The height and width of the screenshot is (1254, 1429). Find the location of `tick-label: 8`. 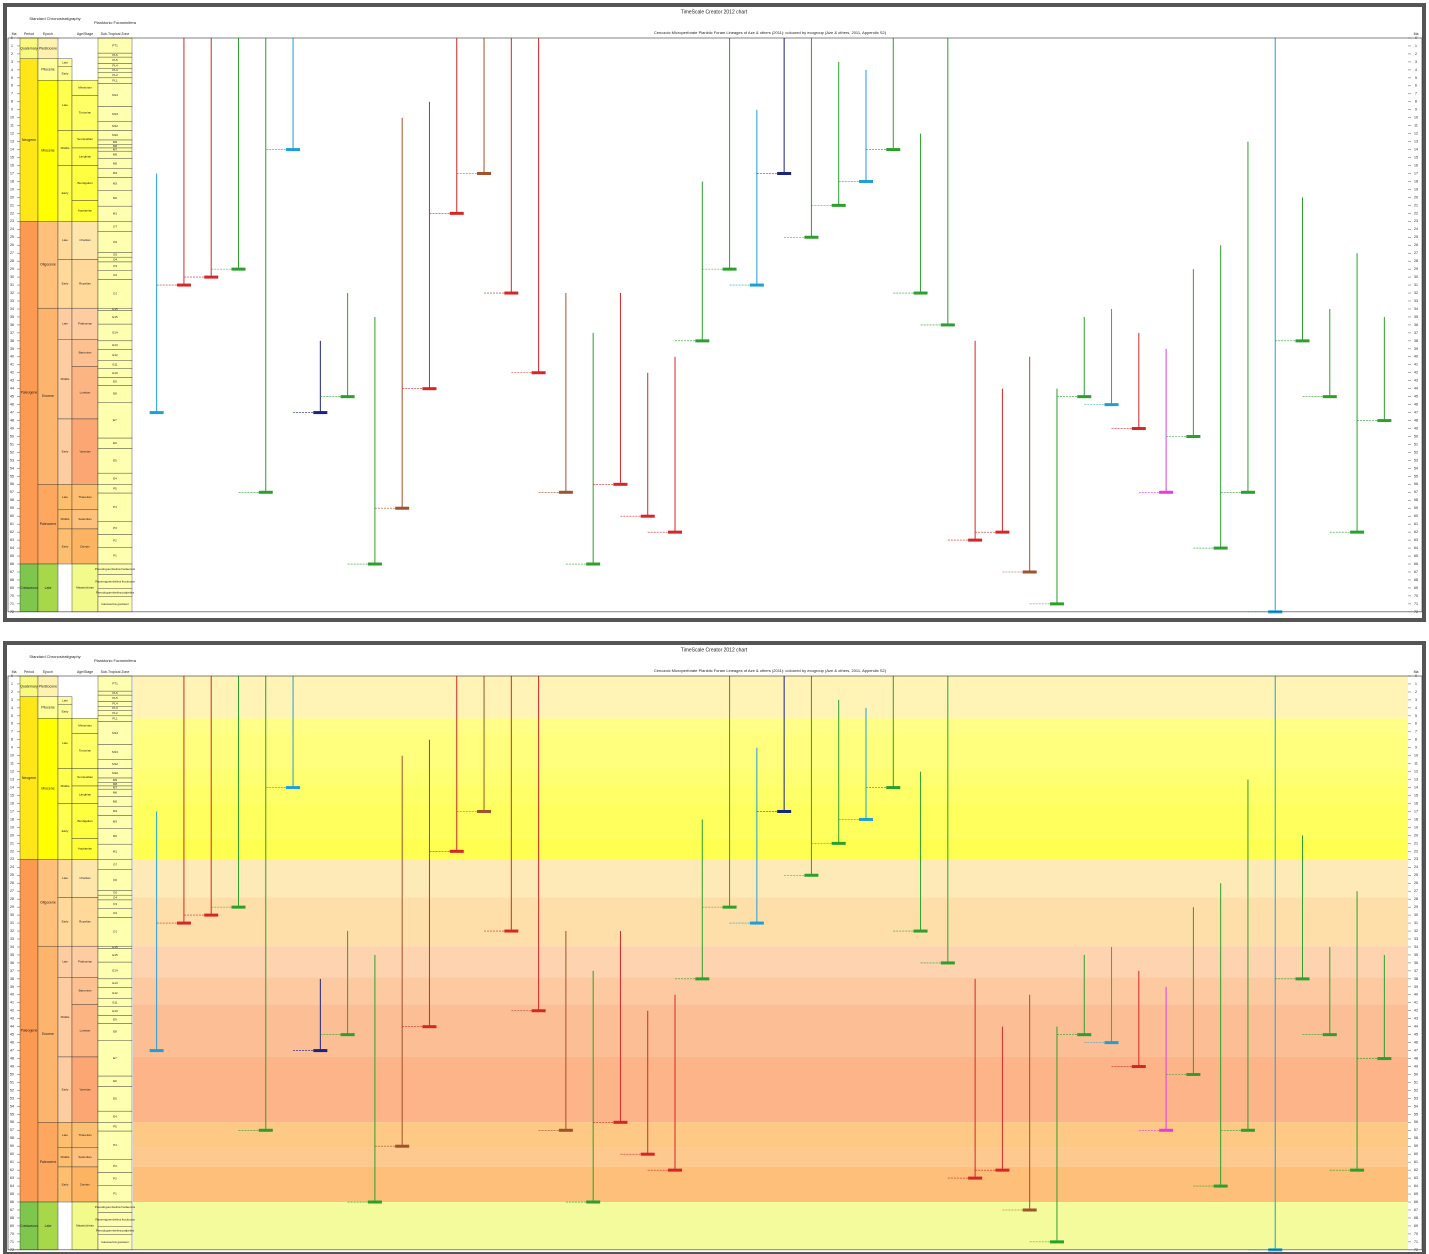

tick-label: 8 is located at coordinates (1416, 740).